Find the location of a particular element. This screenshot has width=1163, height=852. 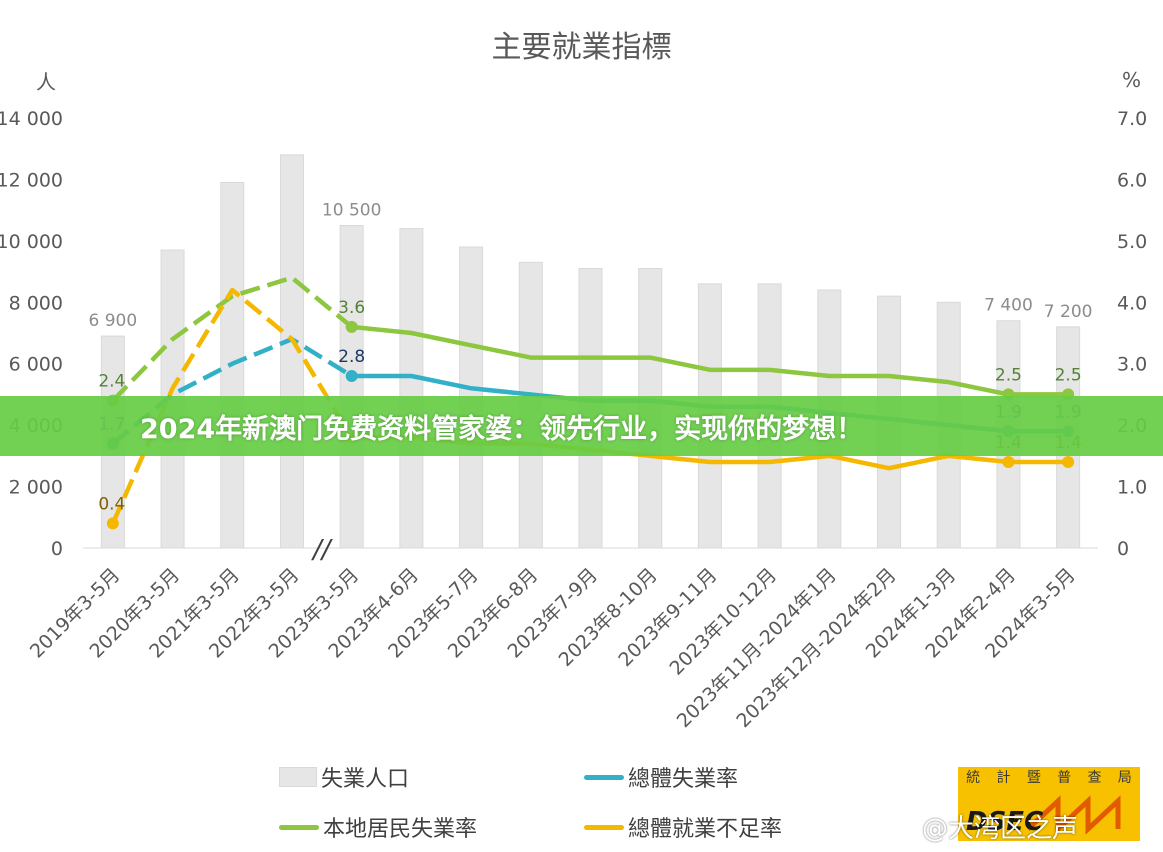

bar-data-label: 6 900 is located at coordinates (113, 321).